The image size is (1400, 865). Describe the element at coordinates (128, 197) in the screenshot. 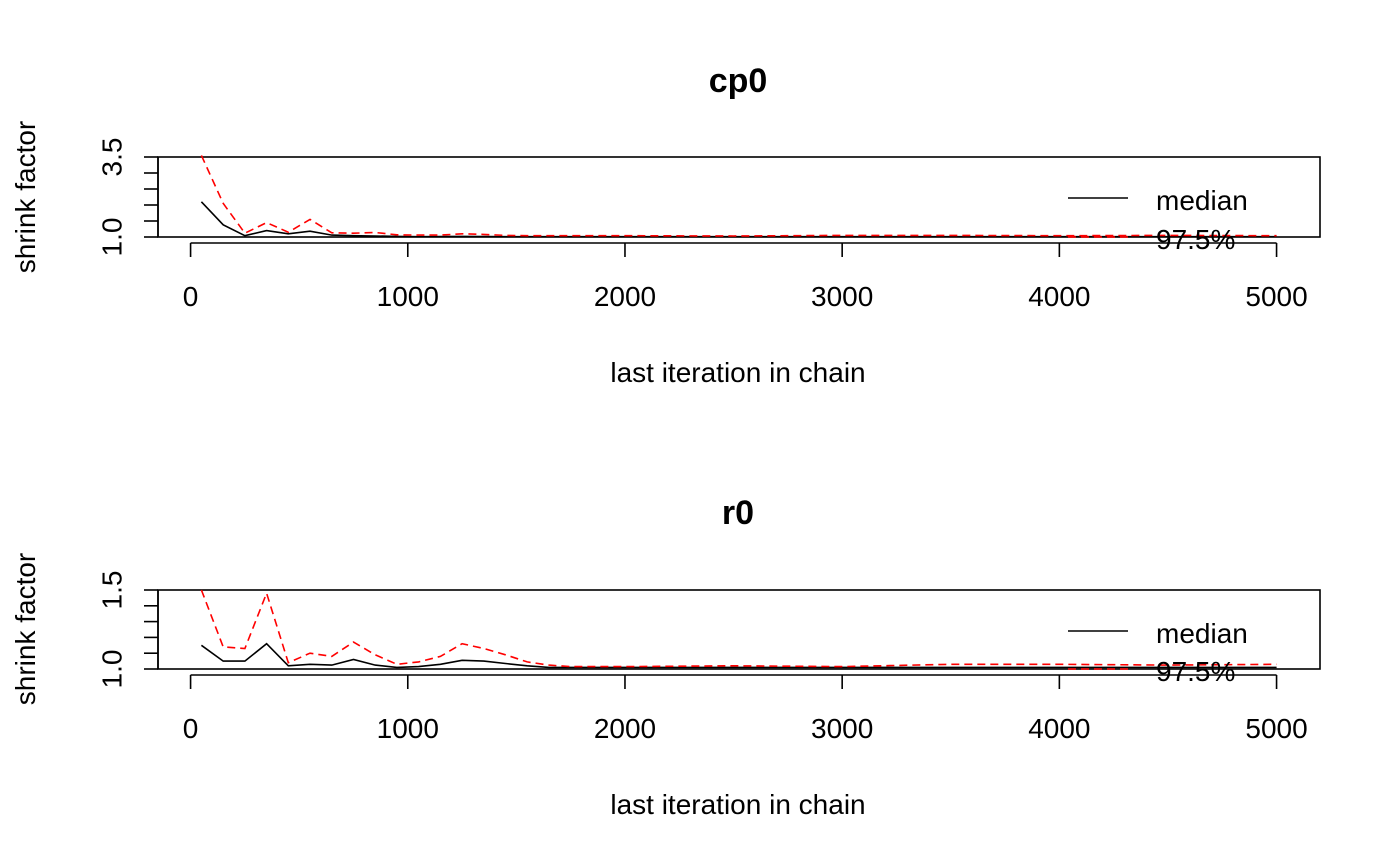

I see `y-axis: 1.0 3.5` at that location.